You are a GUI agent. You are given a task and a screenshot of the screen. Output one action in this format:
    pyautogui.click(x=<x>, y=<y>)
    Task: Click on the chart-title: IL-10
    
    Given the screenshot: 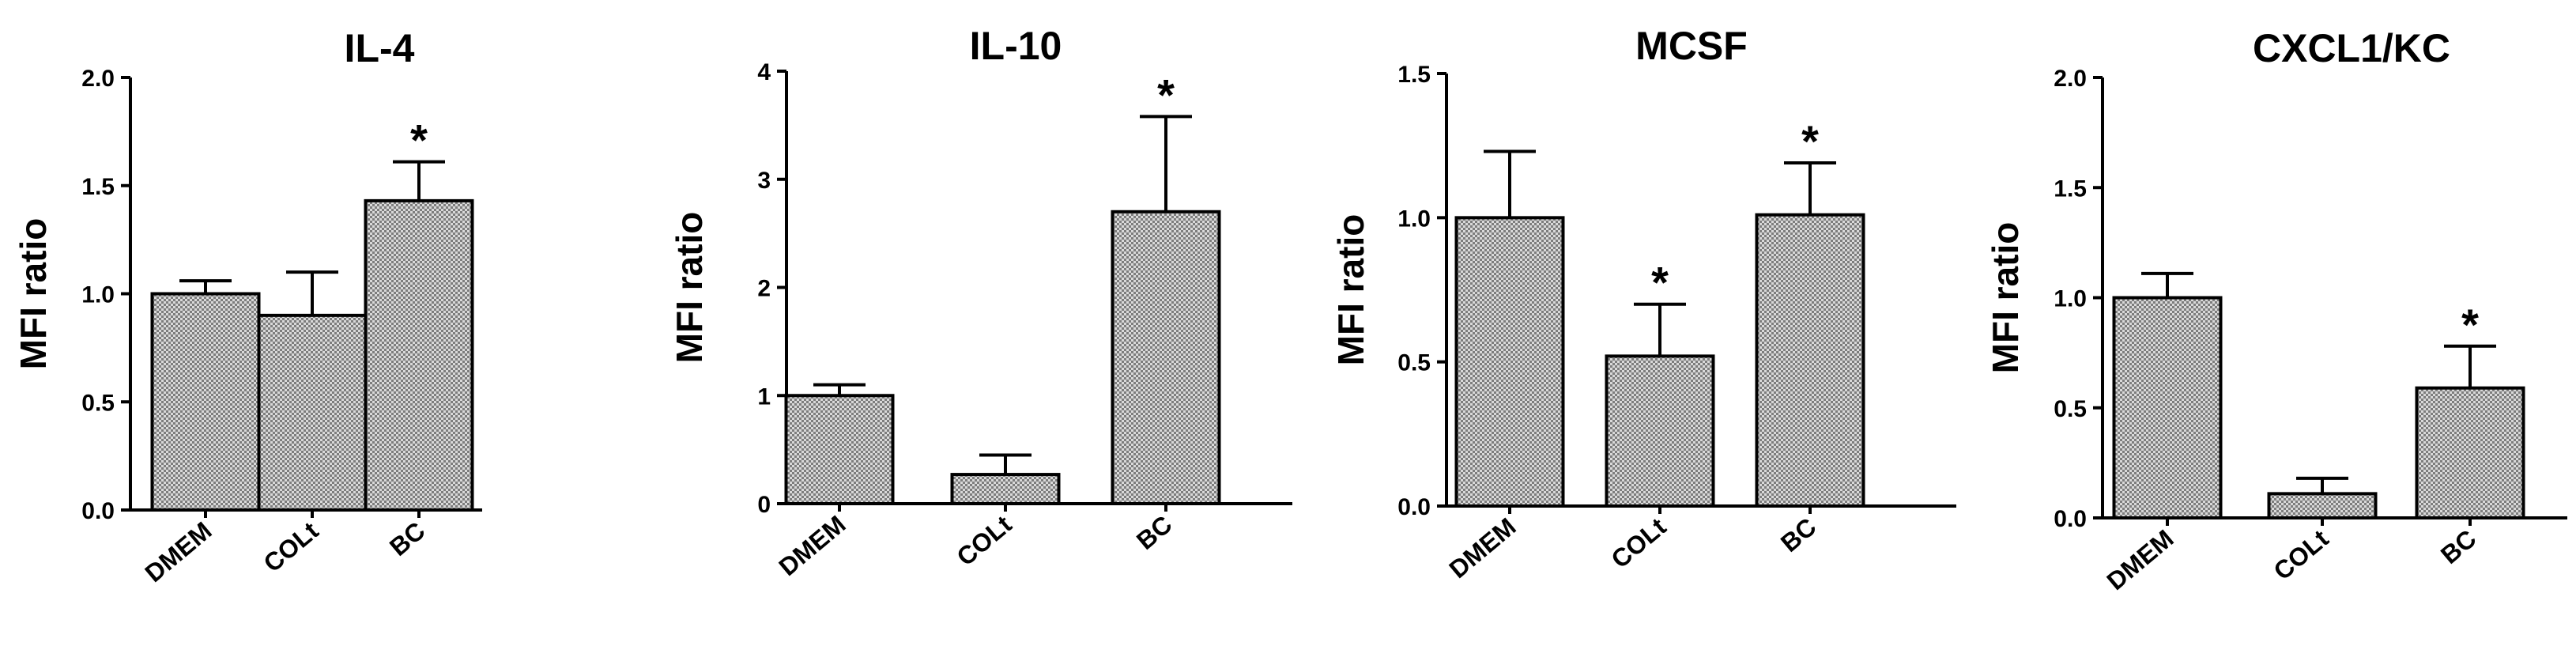 What is the action you would take?
    pyautogui.click(x=1016, y=46)
    